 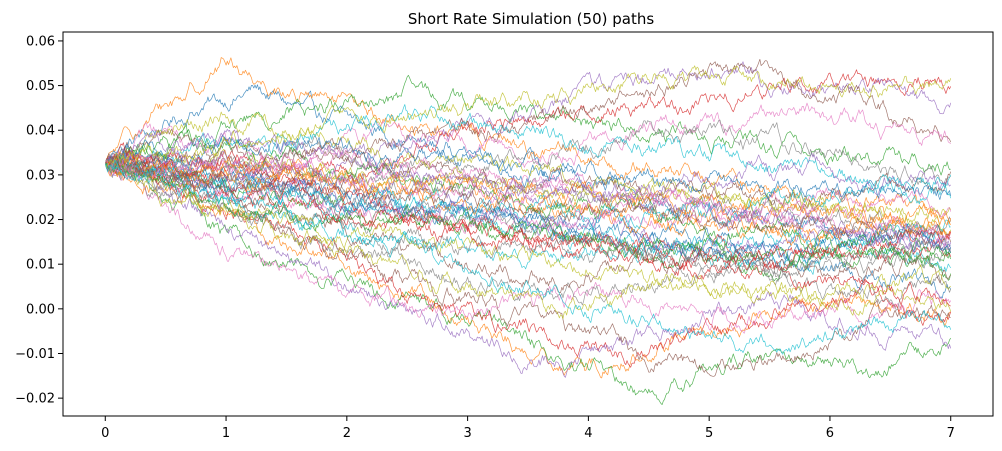 What do you see at coordinates (709, 433) in the screenshot?
I see `x-tick-label: 5` at bounding box center [709, 433].